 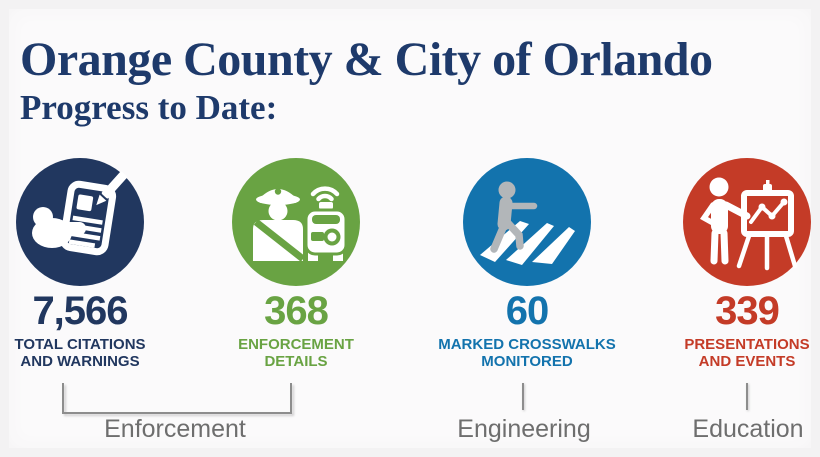 I want to click on page-title: Orange County & City of Orlando, so click(x=366, y=59).